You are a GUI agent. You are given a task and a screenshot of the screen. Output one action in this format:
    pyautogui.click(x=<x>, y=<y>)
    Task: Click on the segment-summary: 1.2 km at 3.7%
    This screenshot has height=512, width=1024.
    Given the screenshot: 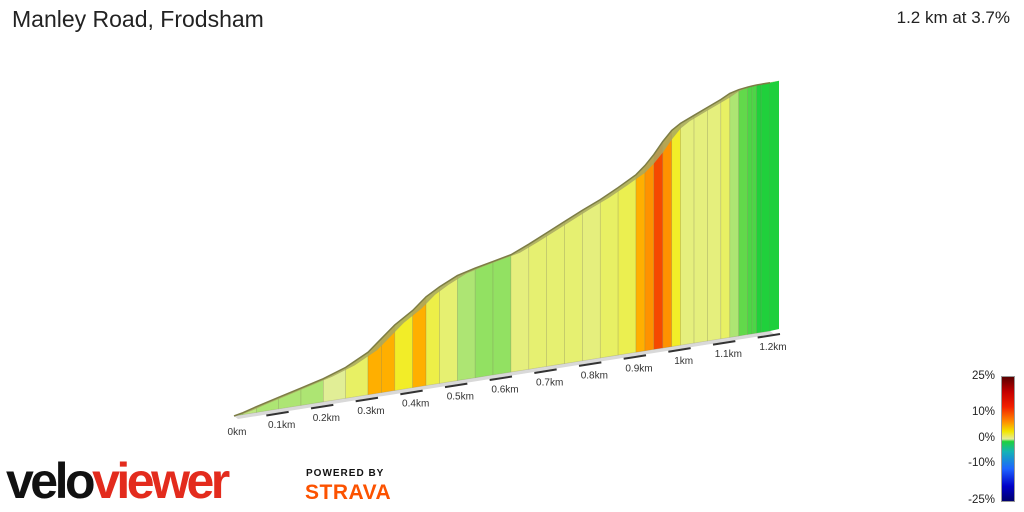 What is the action you would take?
    pyautogui.click(x=953, y=17)
    